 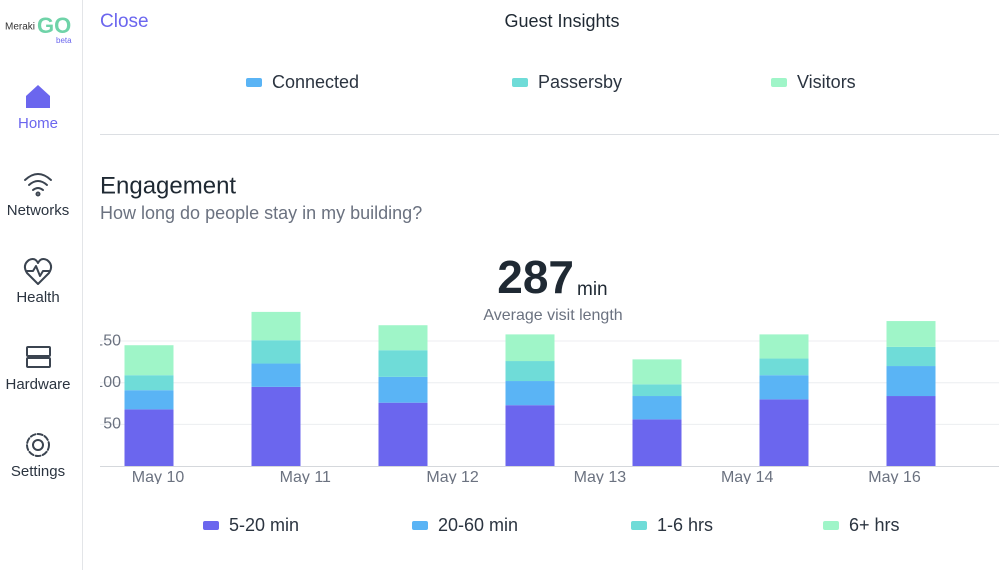 What do you see at coordinates (685, 525) in the screenshot?
I see `legend-label: 1-6 hrs` at bounding box center [685, 525].